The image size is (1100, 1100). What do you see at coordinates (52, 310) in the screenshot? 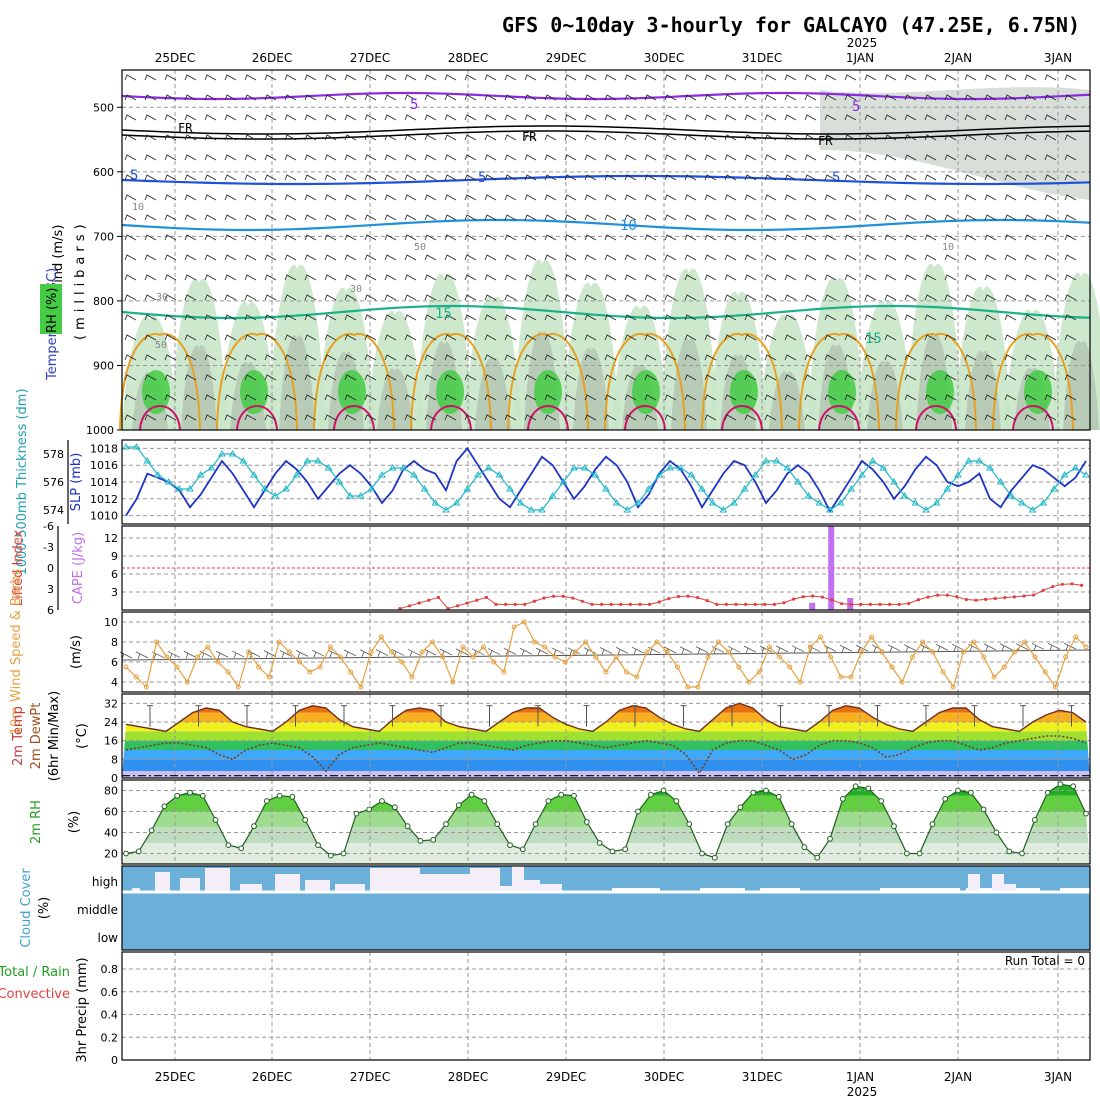
I see `legend-rh-label: RH (%)` at bounding box center [52, 310].